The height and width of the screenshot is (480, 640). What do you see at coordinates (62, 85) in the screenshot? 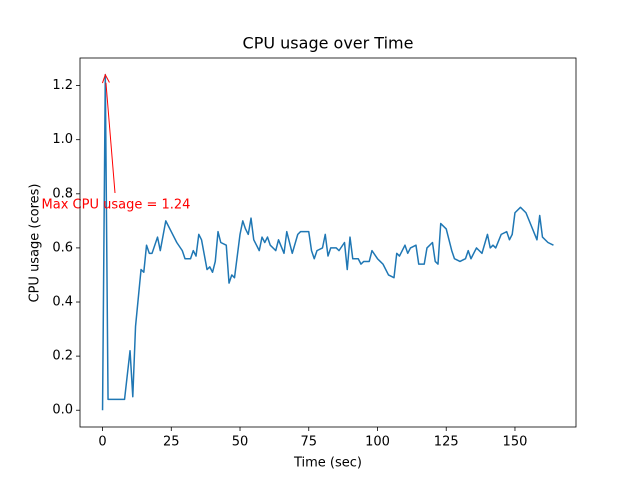
I see `y-tick-label: 1.2` at bounding box center [62, 85].